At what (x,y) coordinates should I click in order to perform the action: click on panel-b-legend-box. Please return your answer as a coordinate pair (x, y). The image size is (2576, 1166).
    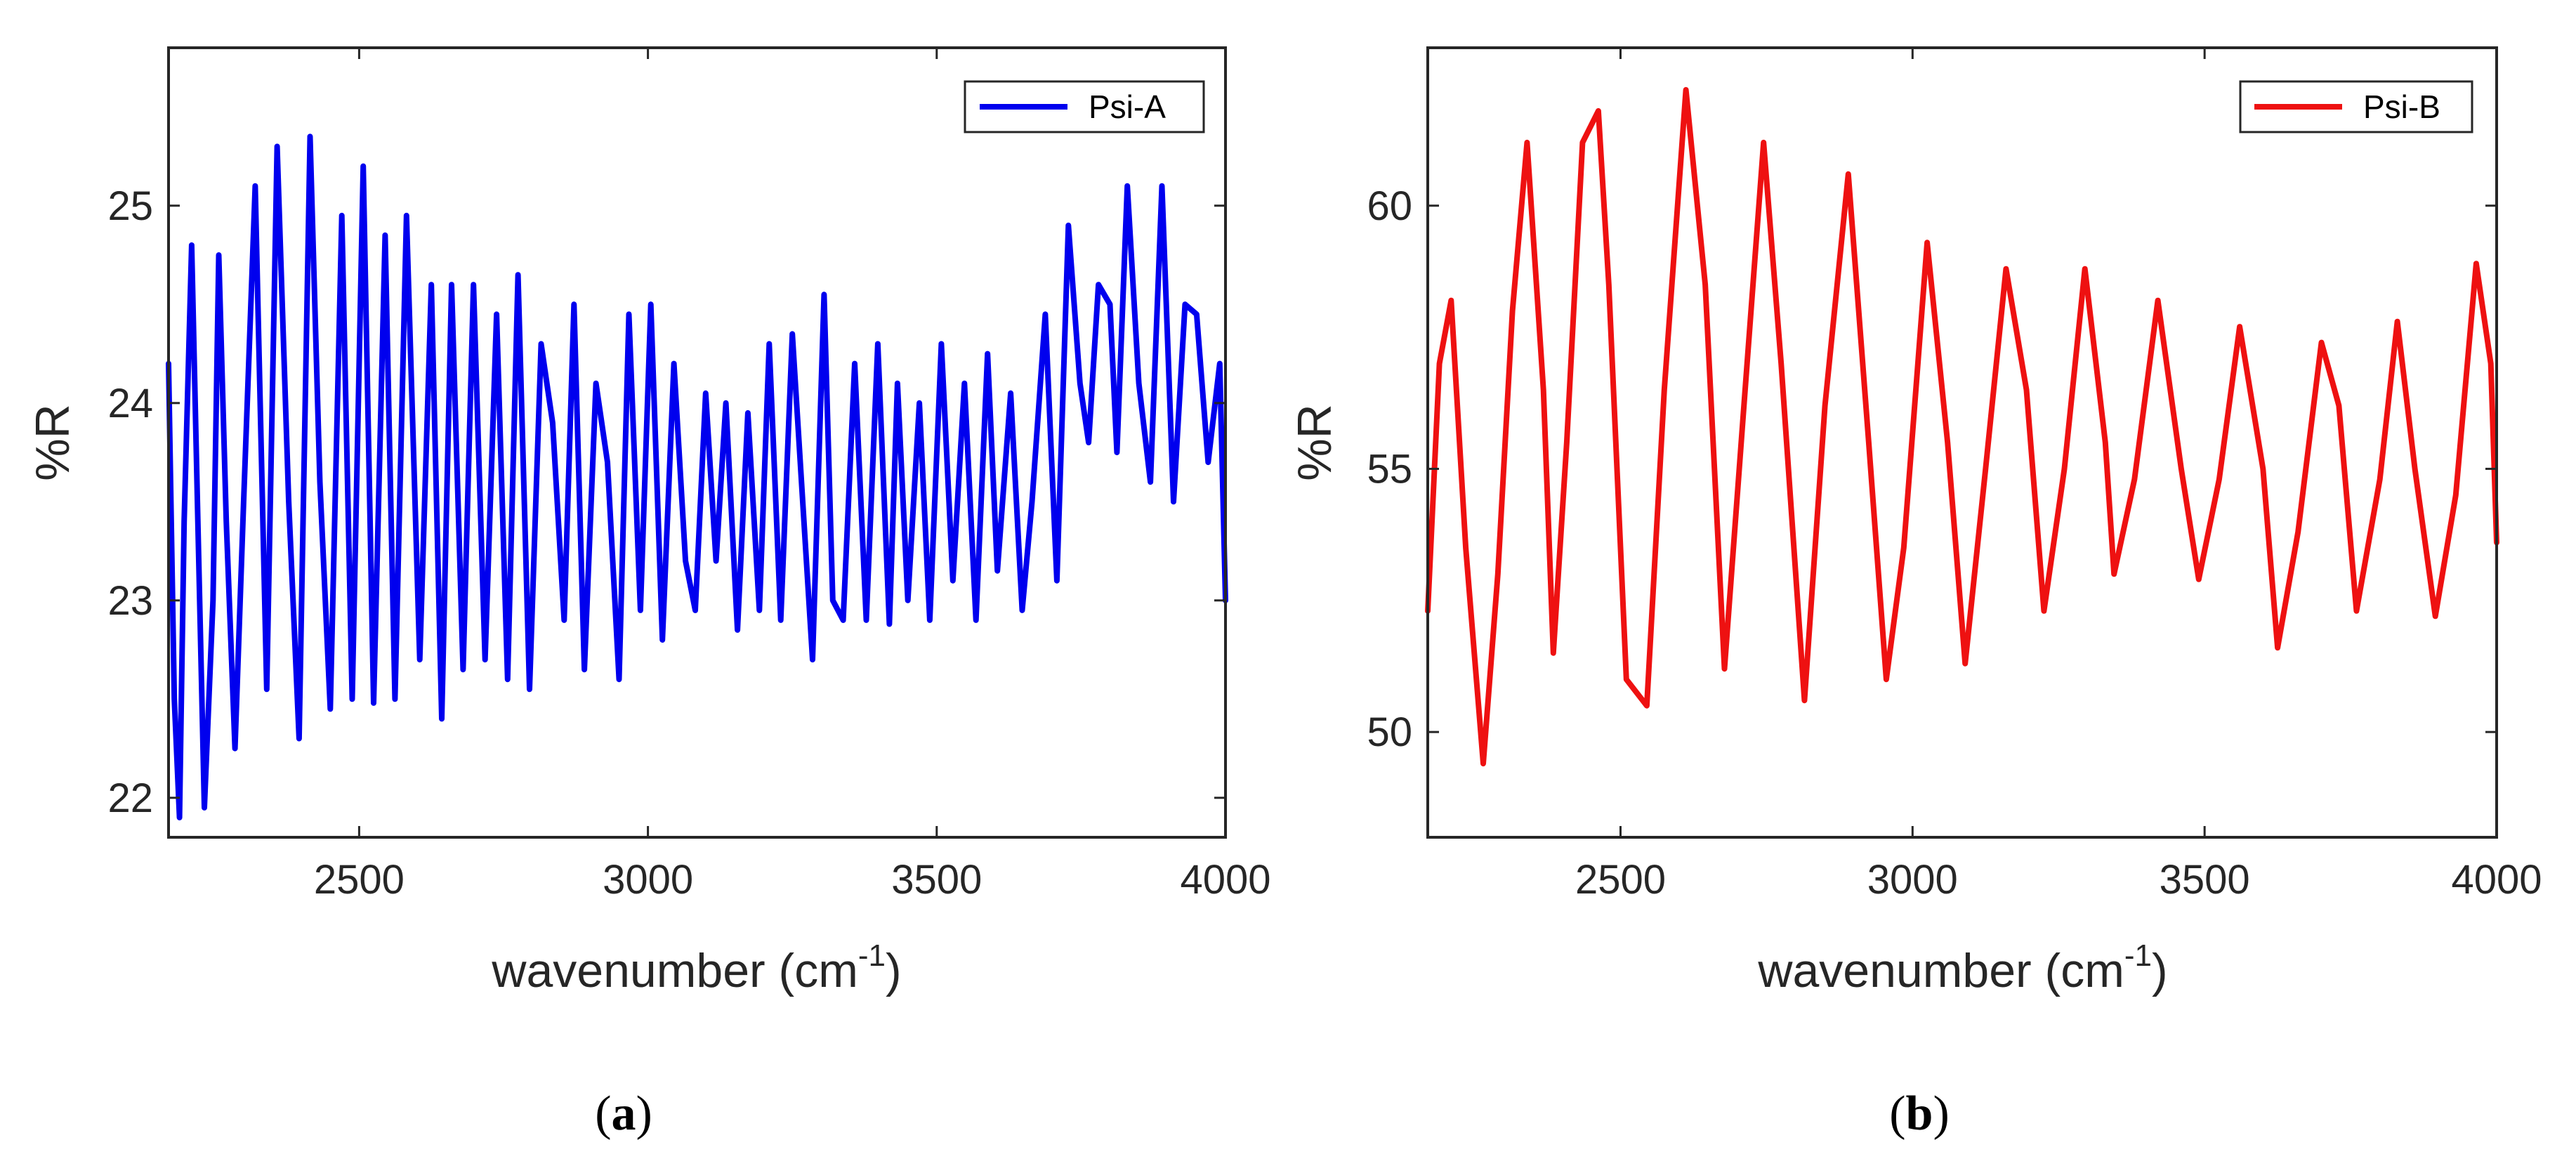
    Looking at the image, I should click on (2356, 106).